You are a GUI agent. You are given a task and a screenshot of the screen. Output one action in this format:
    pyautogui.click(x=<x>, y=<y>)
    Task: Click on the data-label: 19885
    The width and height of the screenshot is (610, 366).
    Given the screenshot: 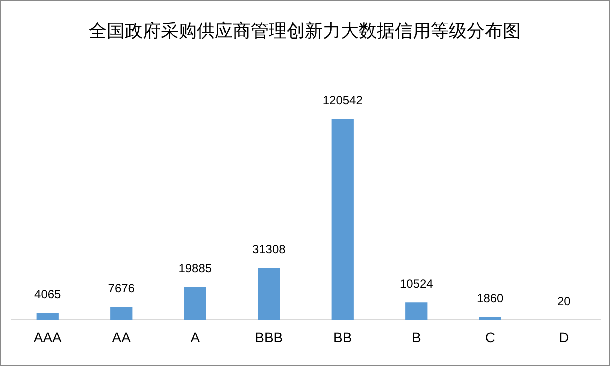 What is the action you would take?
    pyautogui.click(x=195, y=268)
    